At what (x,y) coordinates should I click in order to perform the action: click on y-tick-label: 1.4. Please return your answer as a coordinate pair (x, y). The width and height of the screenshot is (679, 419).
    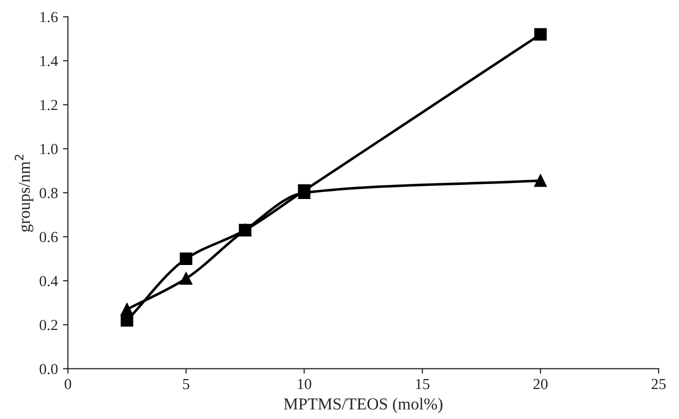
    Looking at the image, I should click on (49, 61).